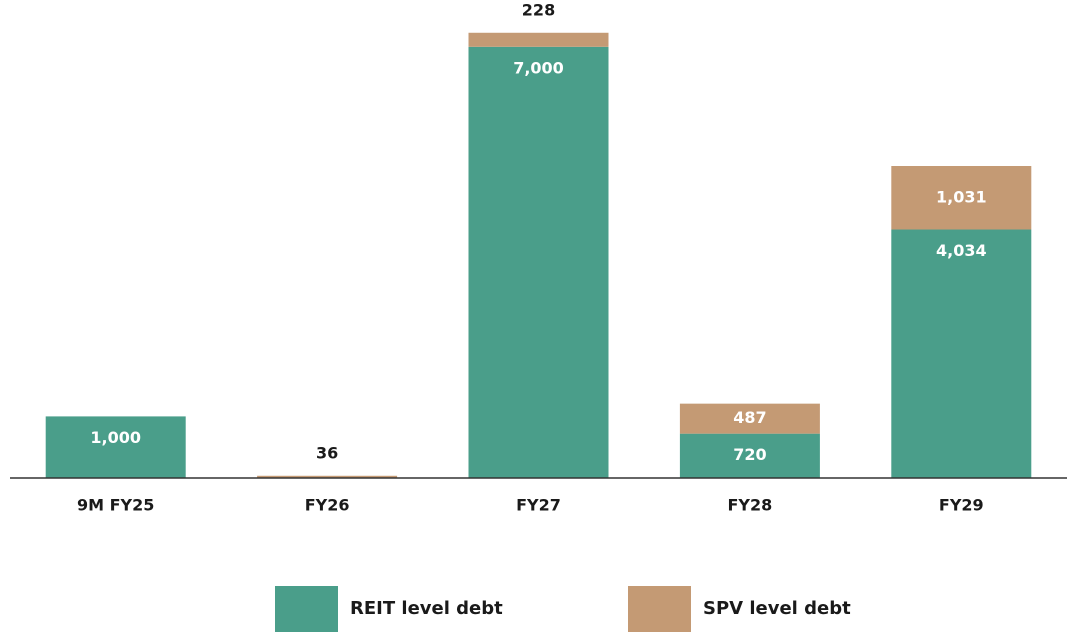 The width and height of the screenshot is (1067, 632). I want to click on data-label: 720, so click(749, 454).